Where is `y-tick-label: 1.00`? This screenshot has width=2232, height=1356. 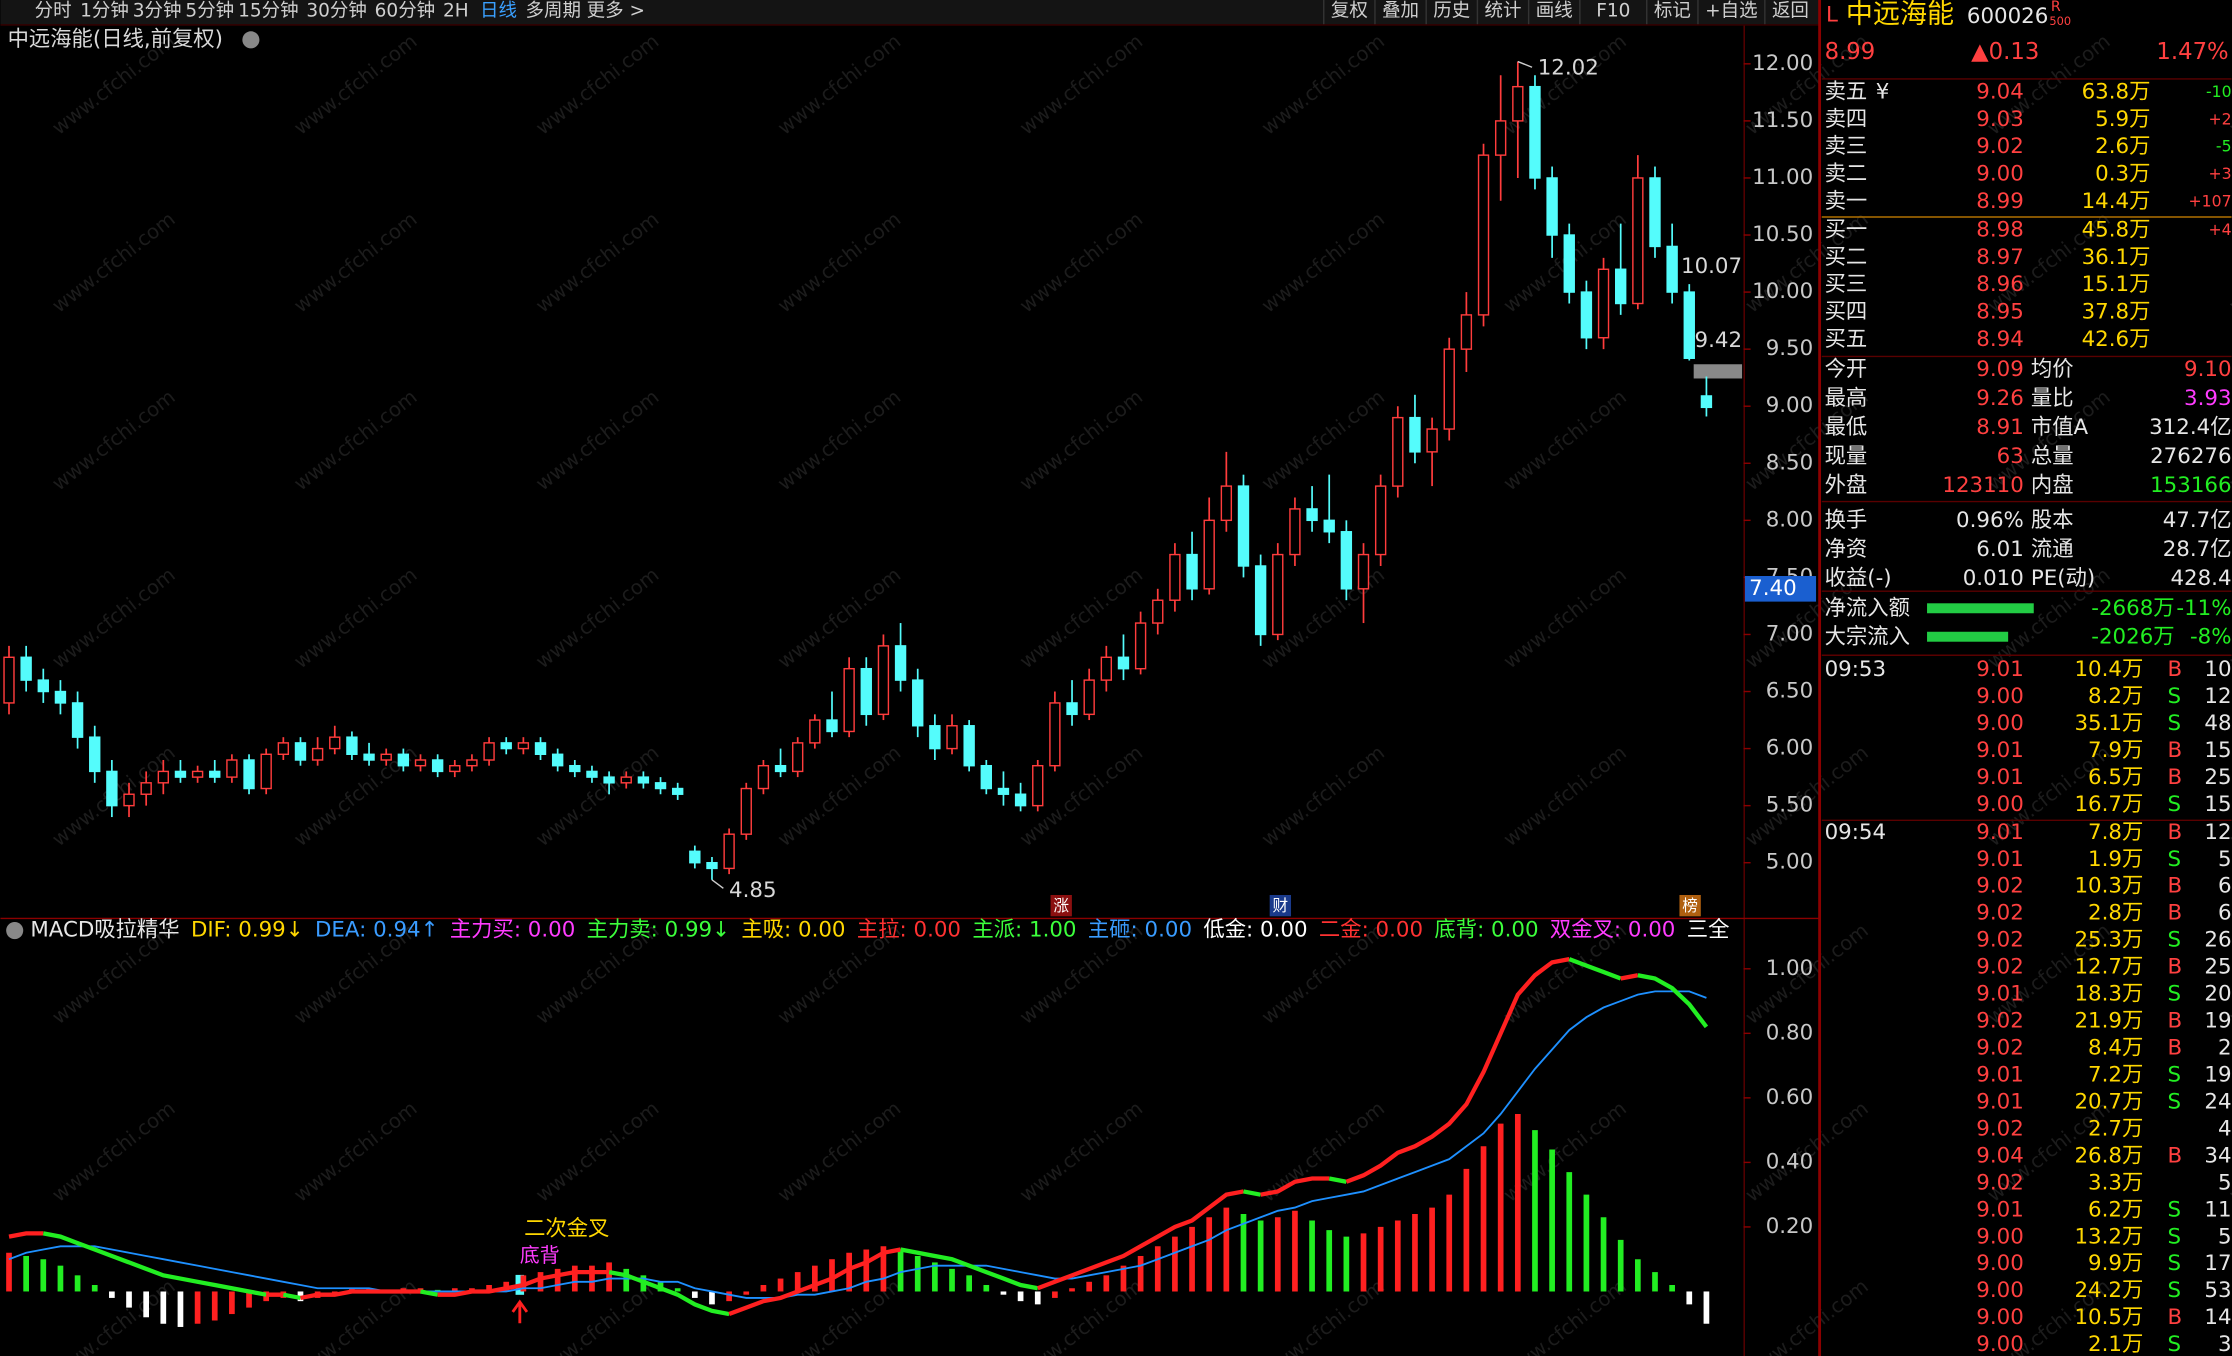
y-tick-label: 1.00 is located at coordinates (1790, 968).